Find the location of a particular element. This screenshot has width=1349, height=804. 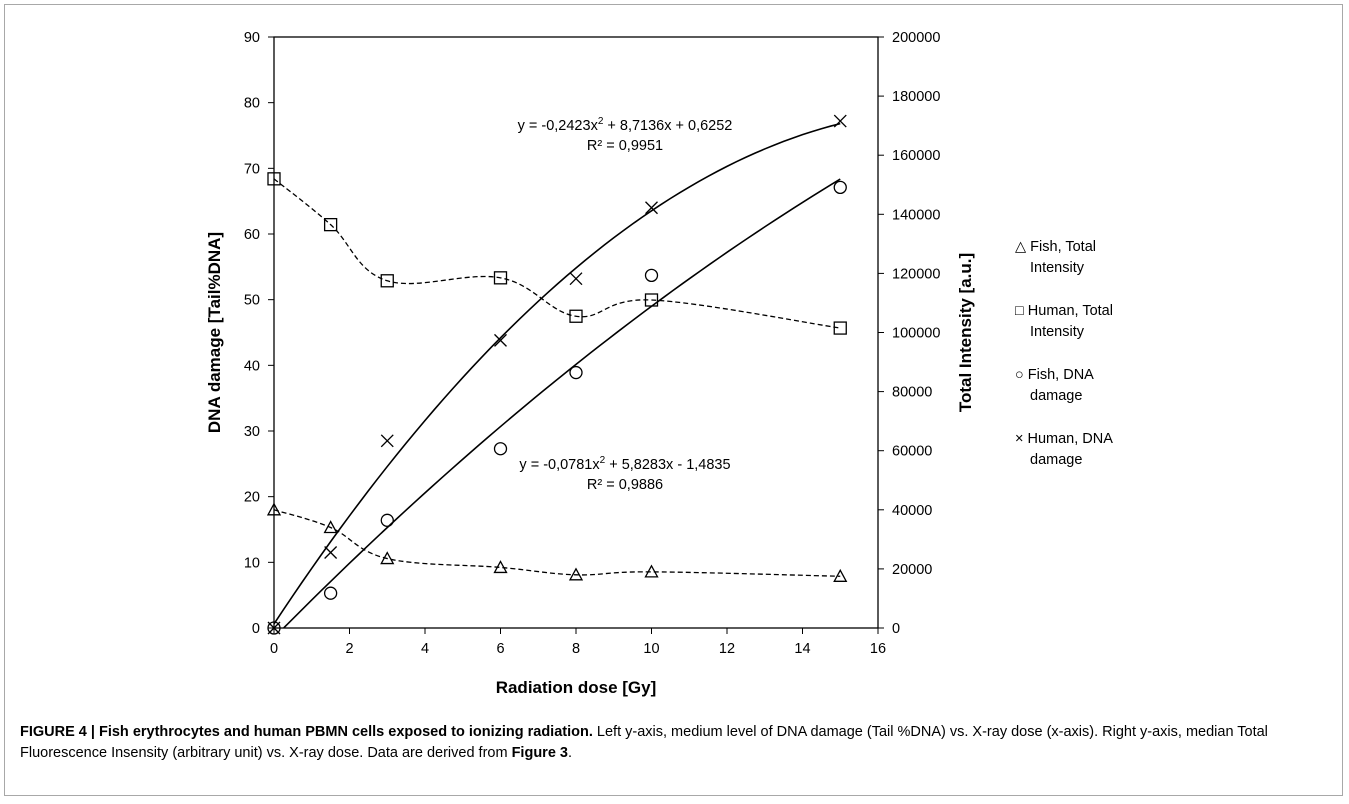

y-right-tick-label: 140000 is located at coordinates (916, 215).